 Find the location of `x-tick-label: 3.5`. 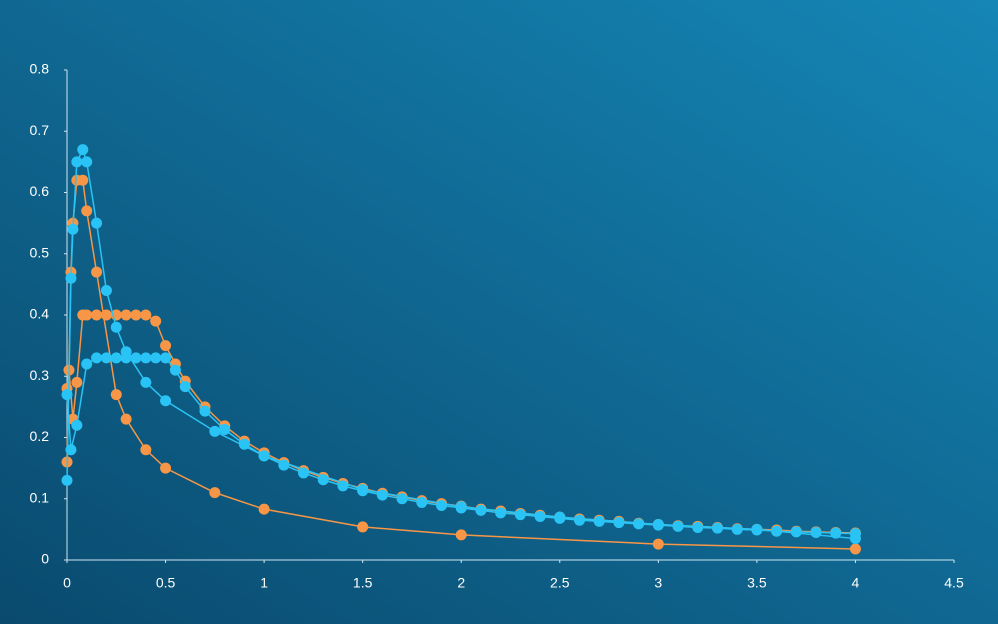

x-tick-label: 3.5 is located at coordinates (757, 583).